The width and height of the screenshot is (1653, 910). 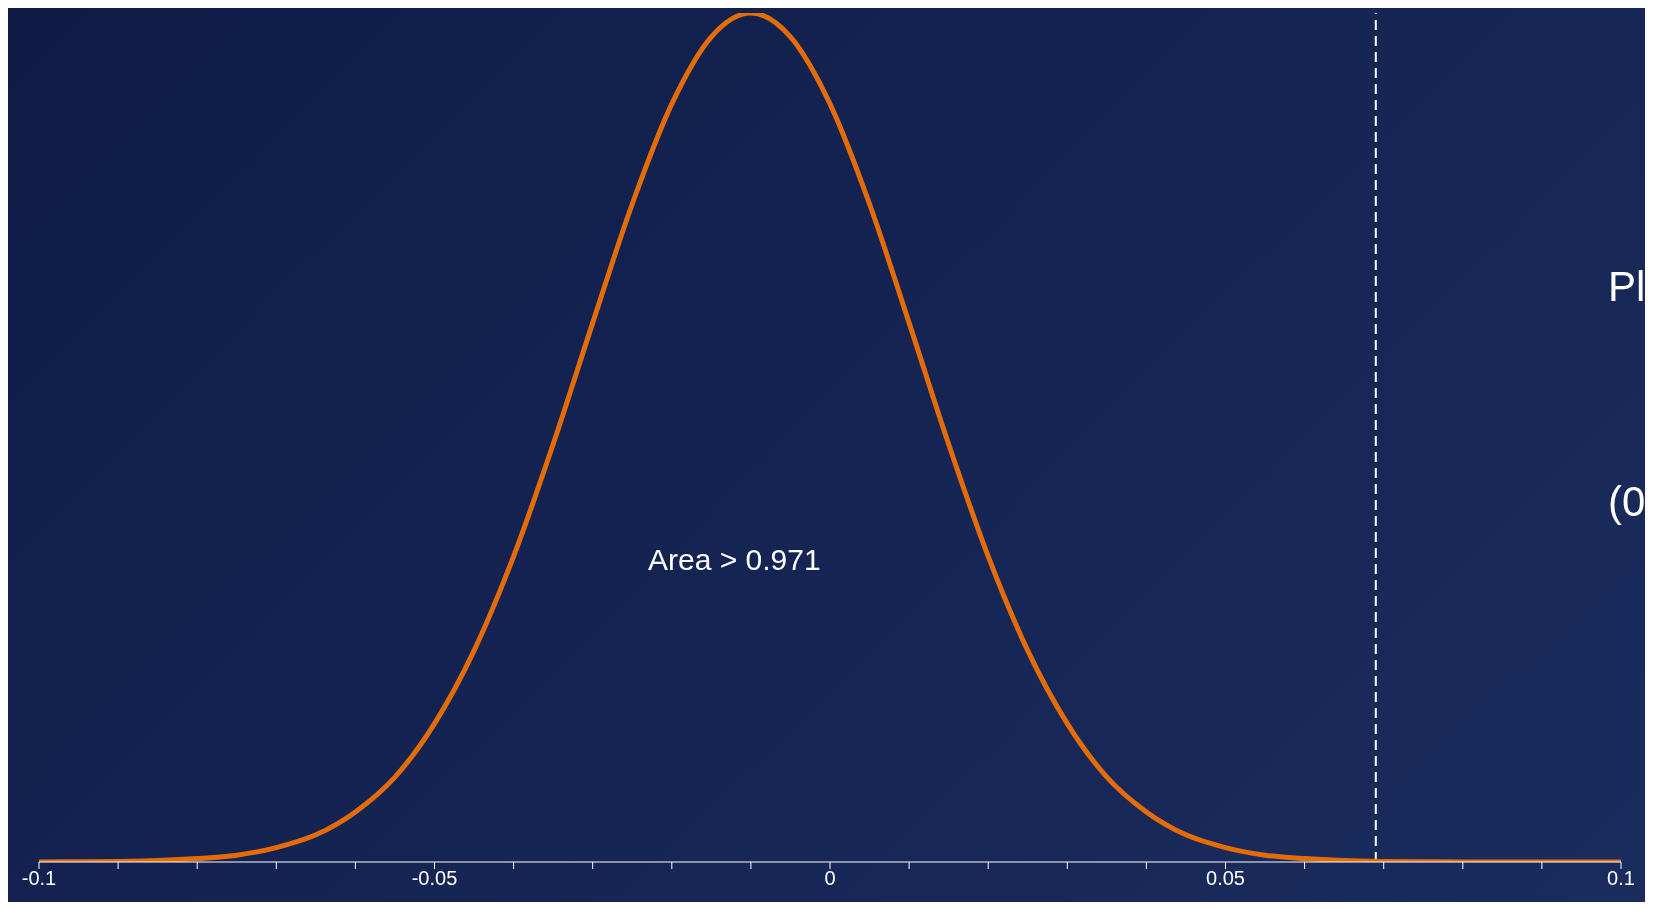 What do you see at coordinates (734, 560) in the screenshot?
I see `annotation: Area > 0.971` at bounding box center [734, 560].